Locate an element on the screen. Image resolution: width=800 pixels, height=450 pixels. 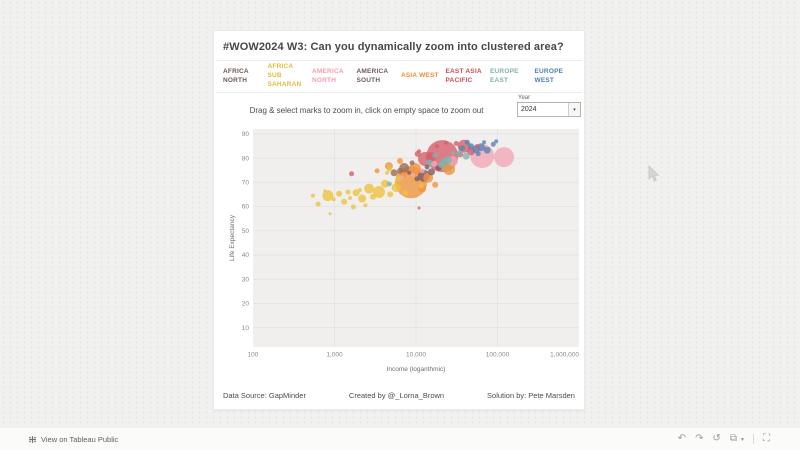
filter-europe-east: Europe East is located at coordinates (504, 75).